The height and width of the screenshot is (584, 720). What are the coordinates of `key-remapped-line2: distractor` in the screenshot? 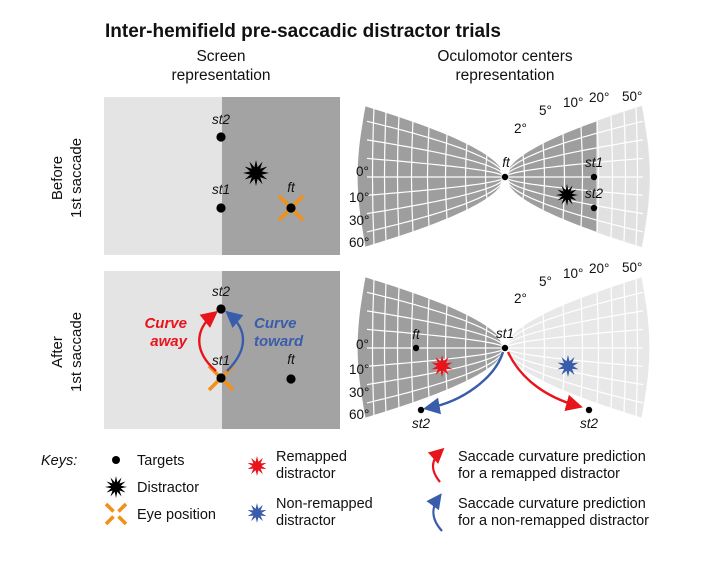 It's located at (306, 474).